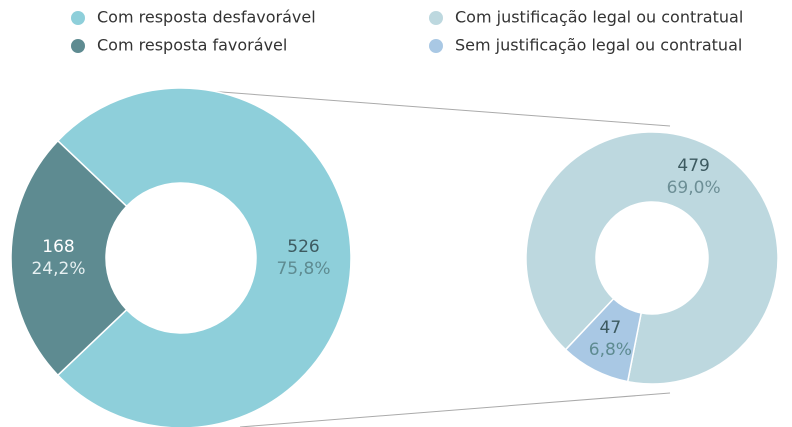 The image size is (792, 427). I want to click on value-label: 168, so click(58, 247).